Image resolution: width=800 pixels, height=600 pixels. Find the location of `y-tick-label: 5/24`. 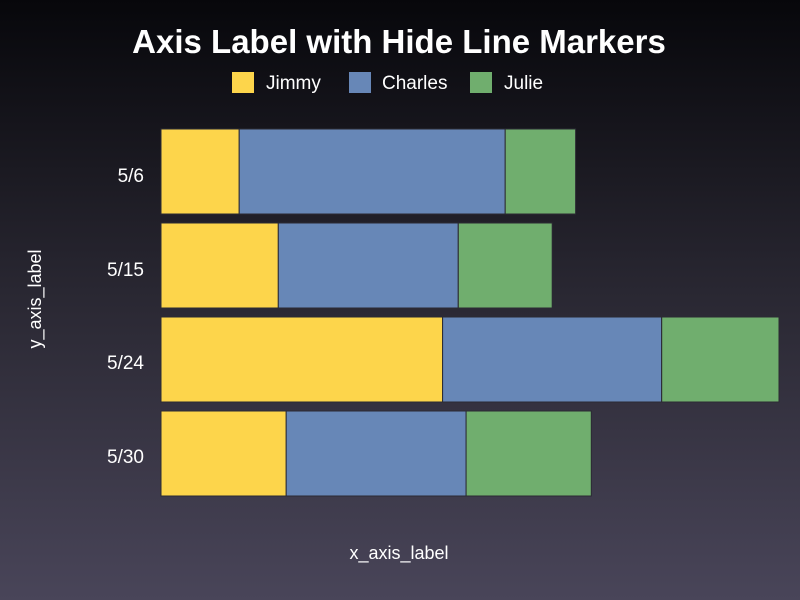

y-tick-label: 5/24 is located at coordinates (125, 363).